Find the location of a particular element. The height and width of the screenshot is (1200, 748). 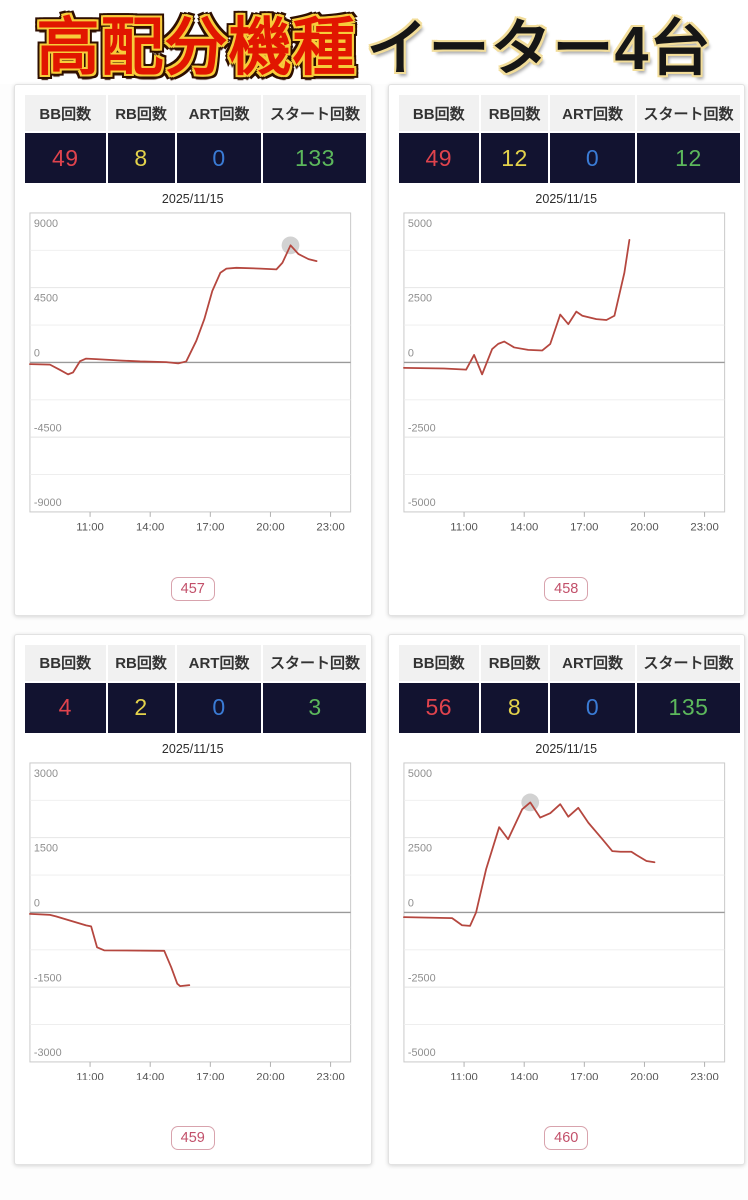

start-count: 12 is located at coordinates (688, 158).